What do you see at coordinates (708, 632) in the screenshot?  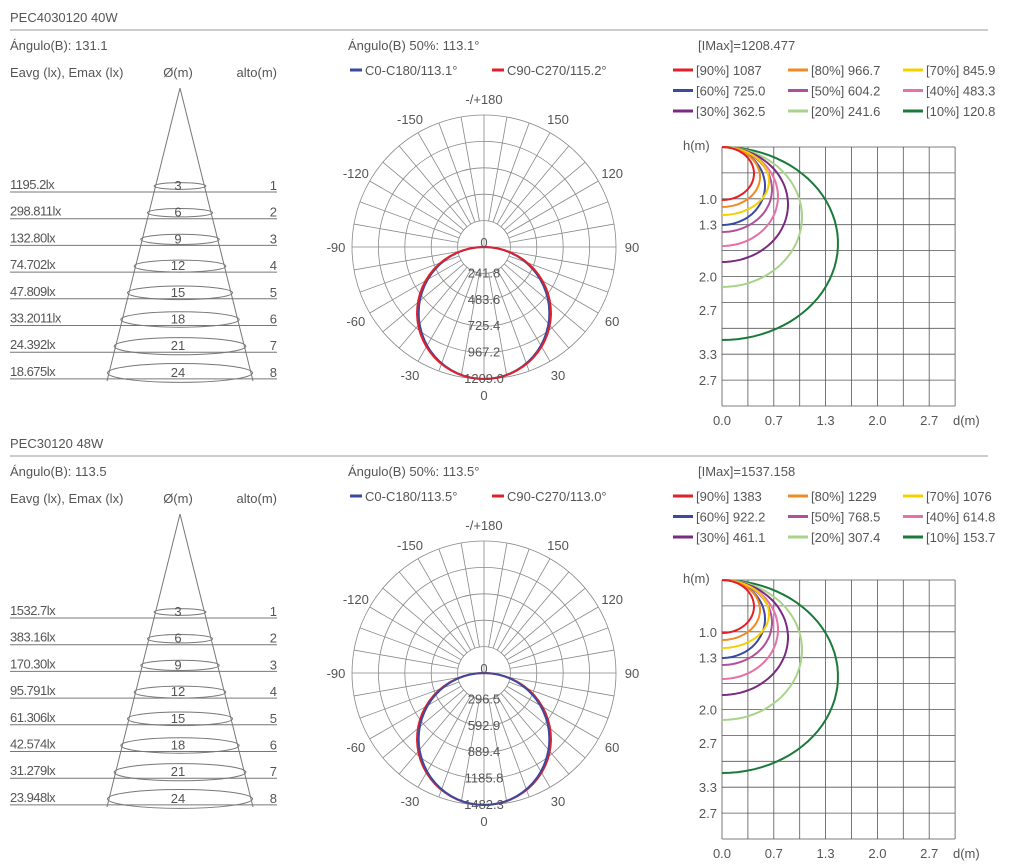 I see `y-tick-label: 1.0` at bounding box center [708, 632].